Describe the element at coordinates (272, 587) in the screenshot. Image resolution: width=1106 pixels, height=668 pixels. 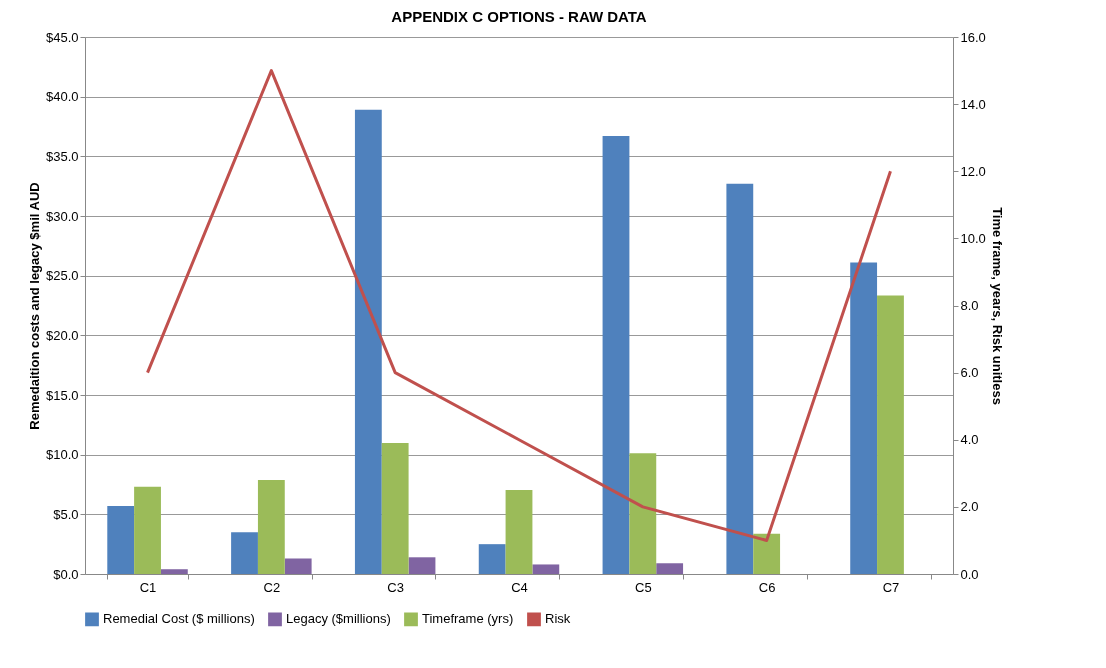
I see `x-tick-label: C2` at that location.